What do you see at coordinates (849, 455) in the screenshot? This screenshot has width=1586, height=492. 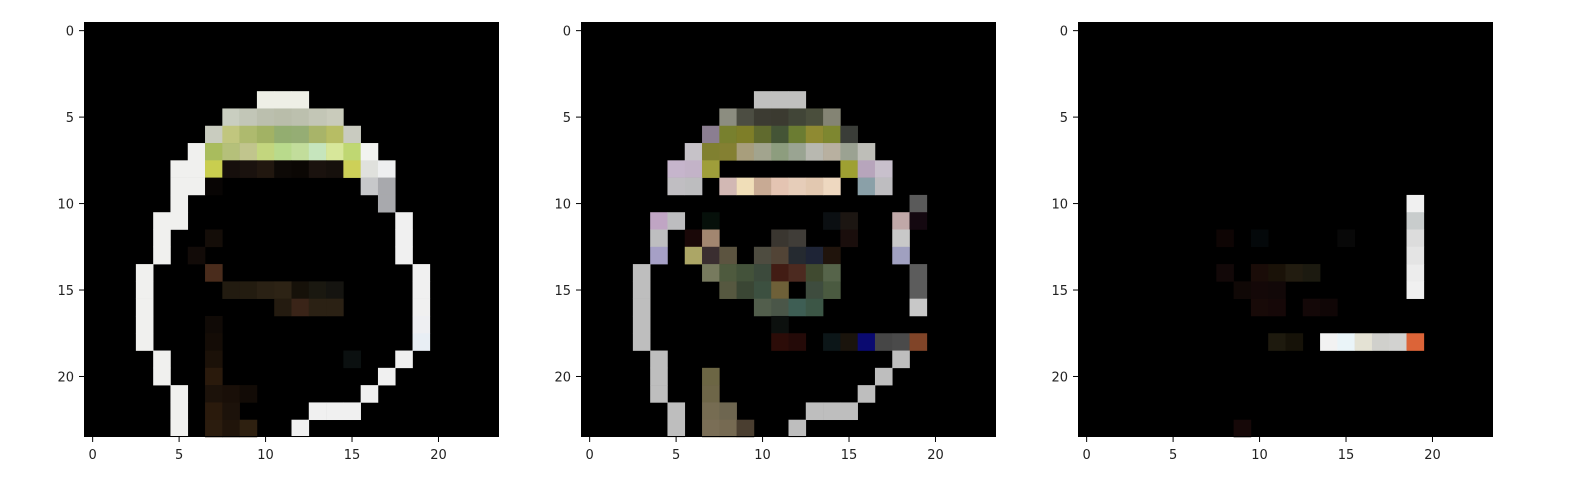 I see `x-tick-label: 15` at bounding box center [849, 455].